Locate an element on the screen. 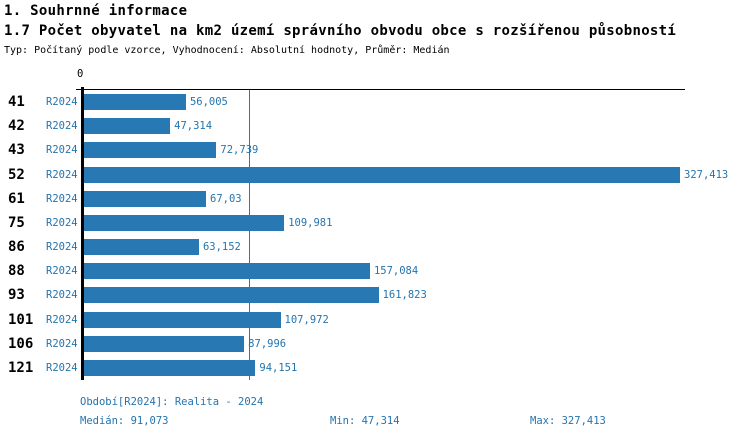  category-label: 86 is located at coordinates (16, 247).